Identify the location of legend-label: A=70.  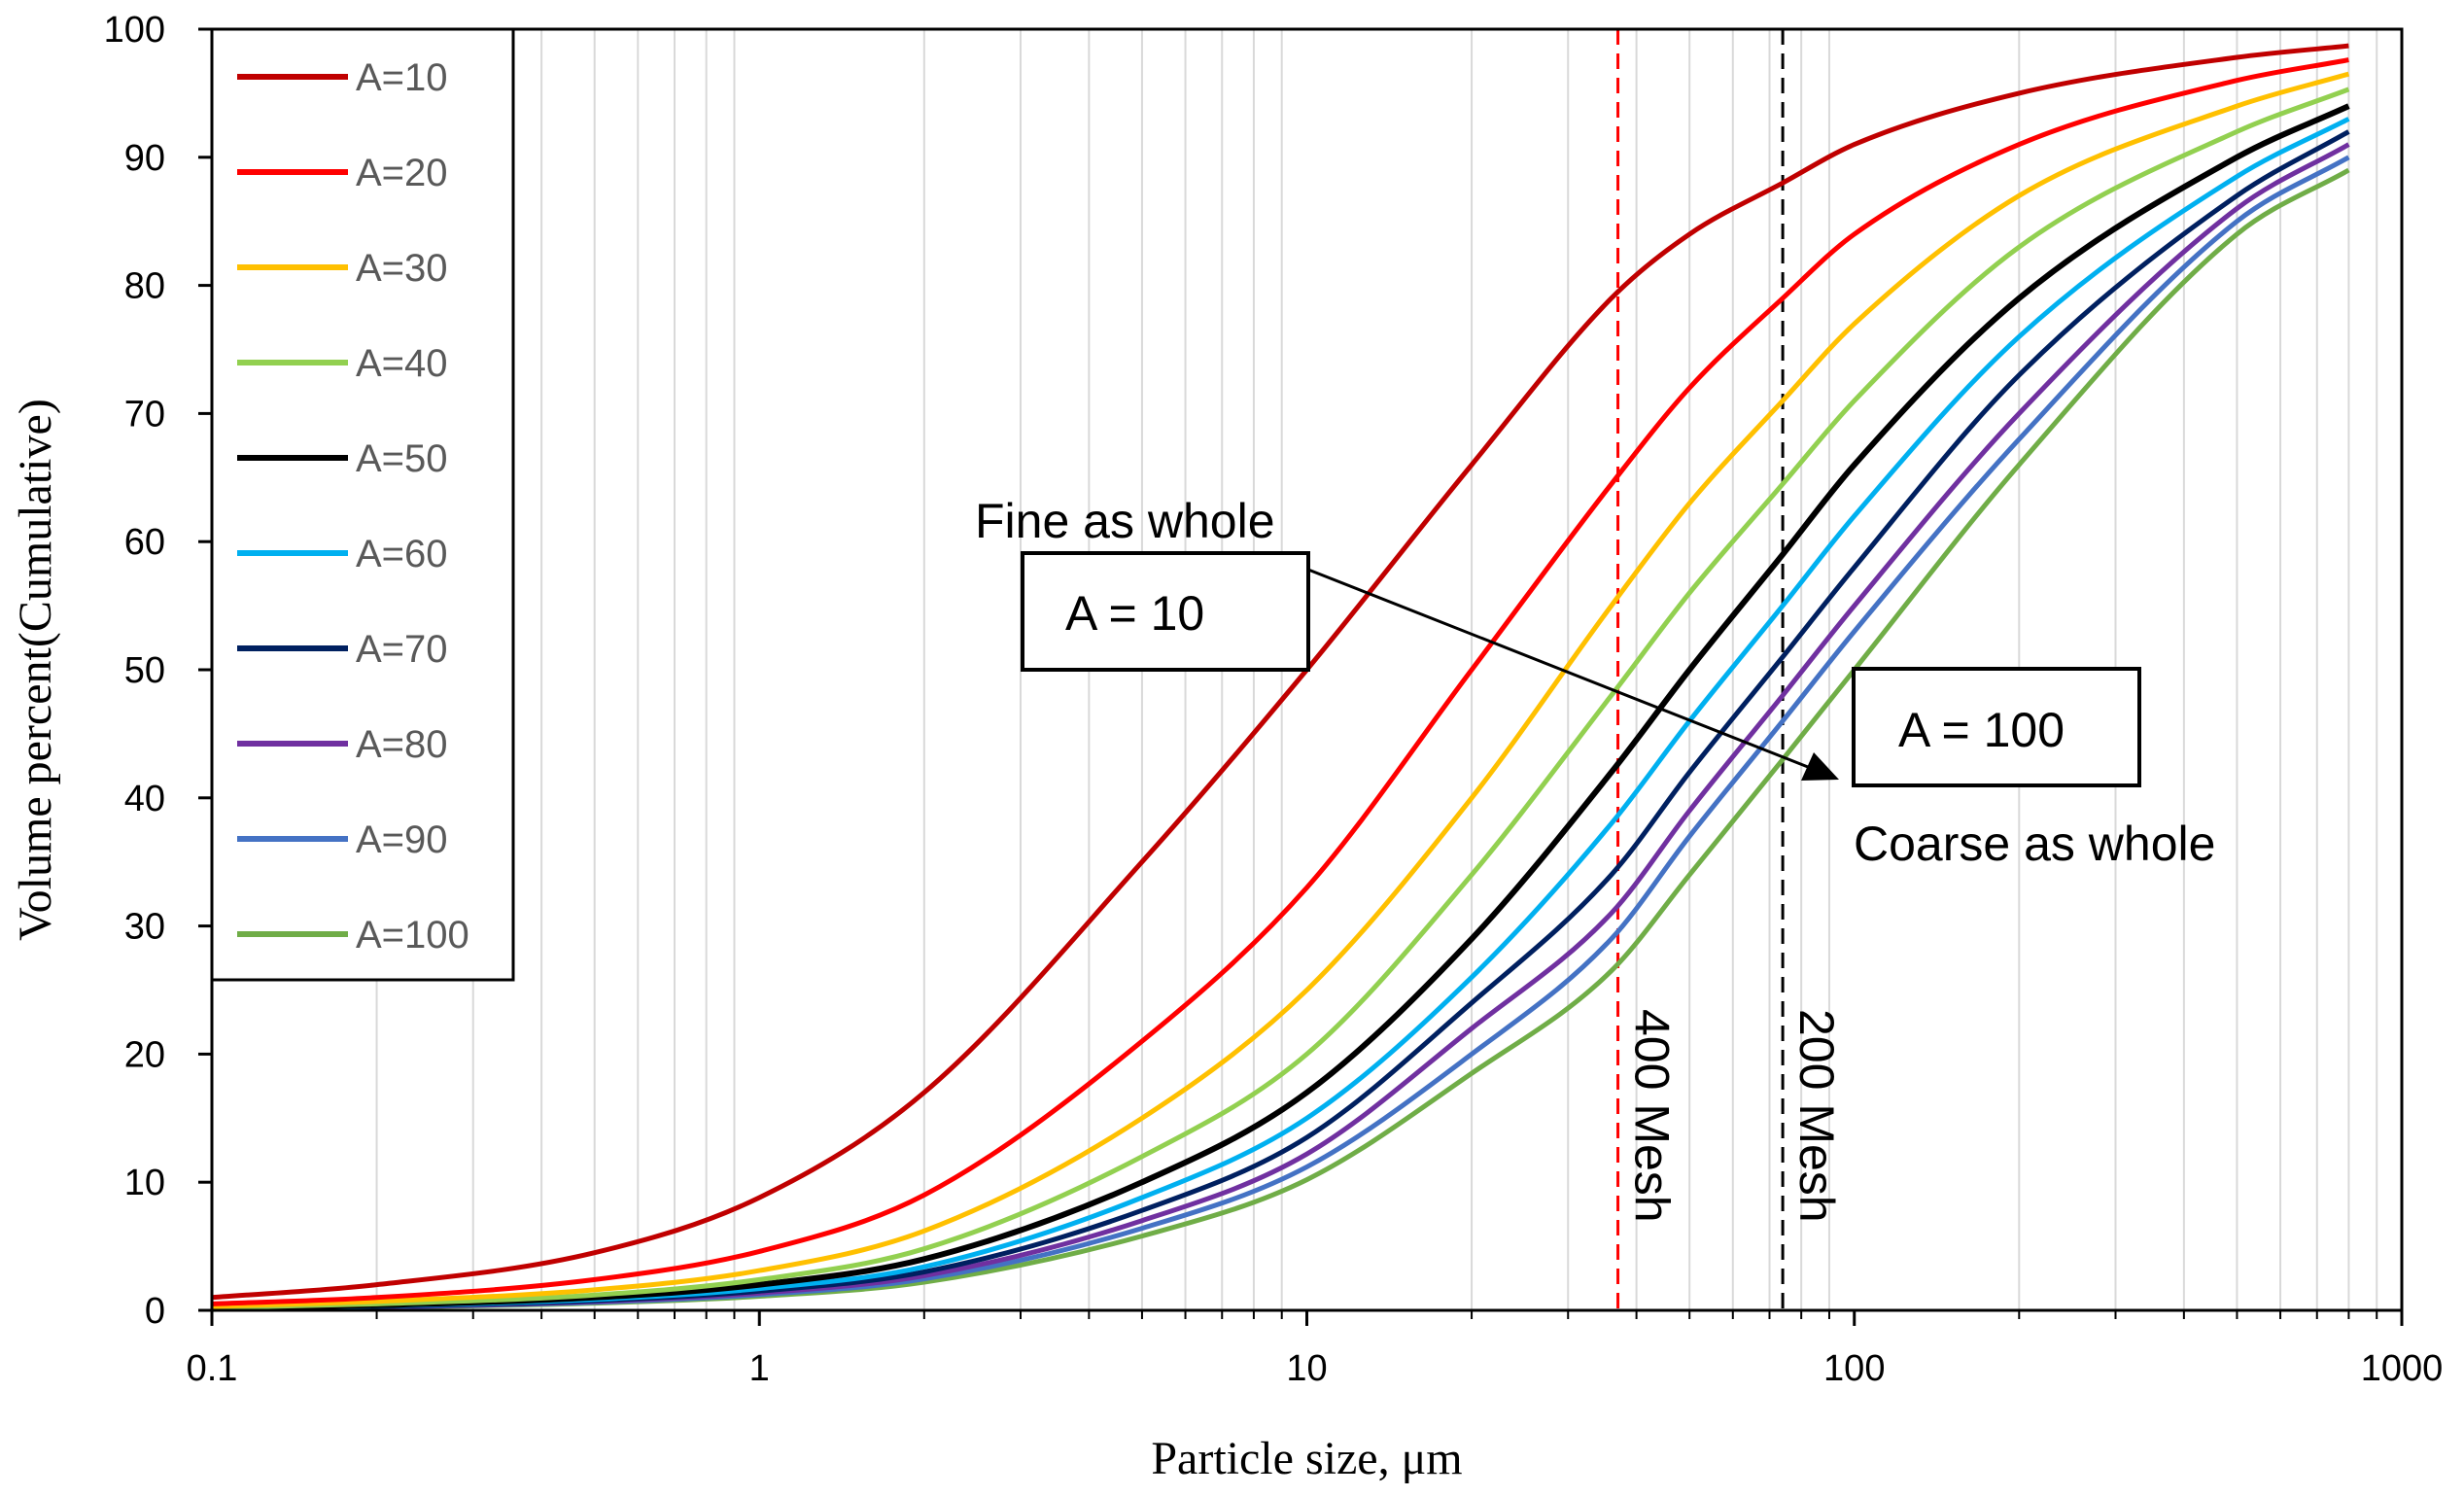
(402, 649).